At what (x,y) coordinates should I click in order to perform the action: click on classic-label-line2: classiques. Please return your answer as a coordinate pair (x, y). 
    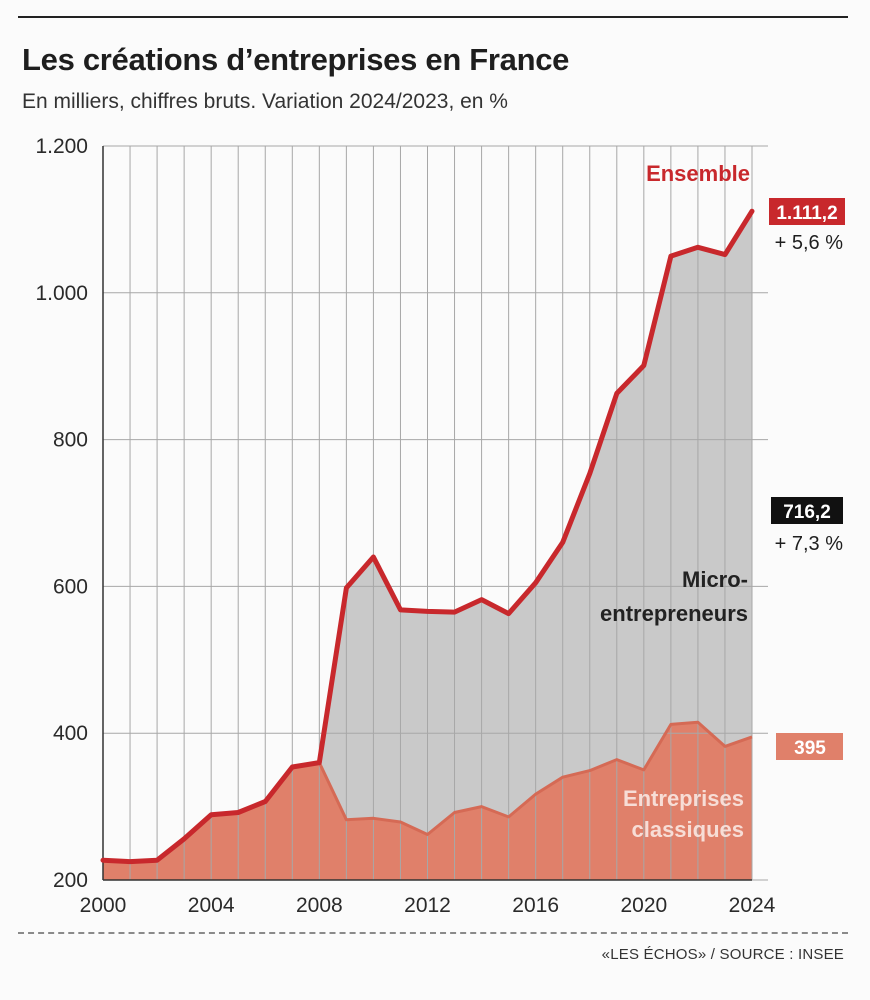
    Looking at the image, I should click on (687, 829).